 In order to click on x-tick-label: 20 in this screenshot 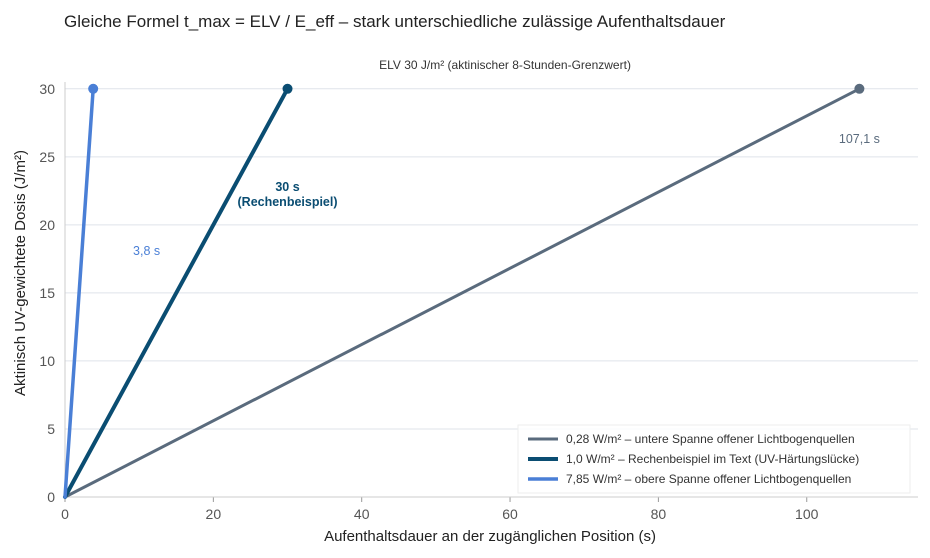, I will do `click(214, 514)`.